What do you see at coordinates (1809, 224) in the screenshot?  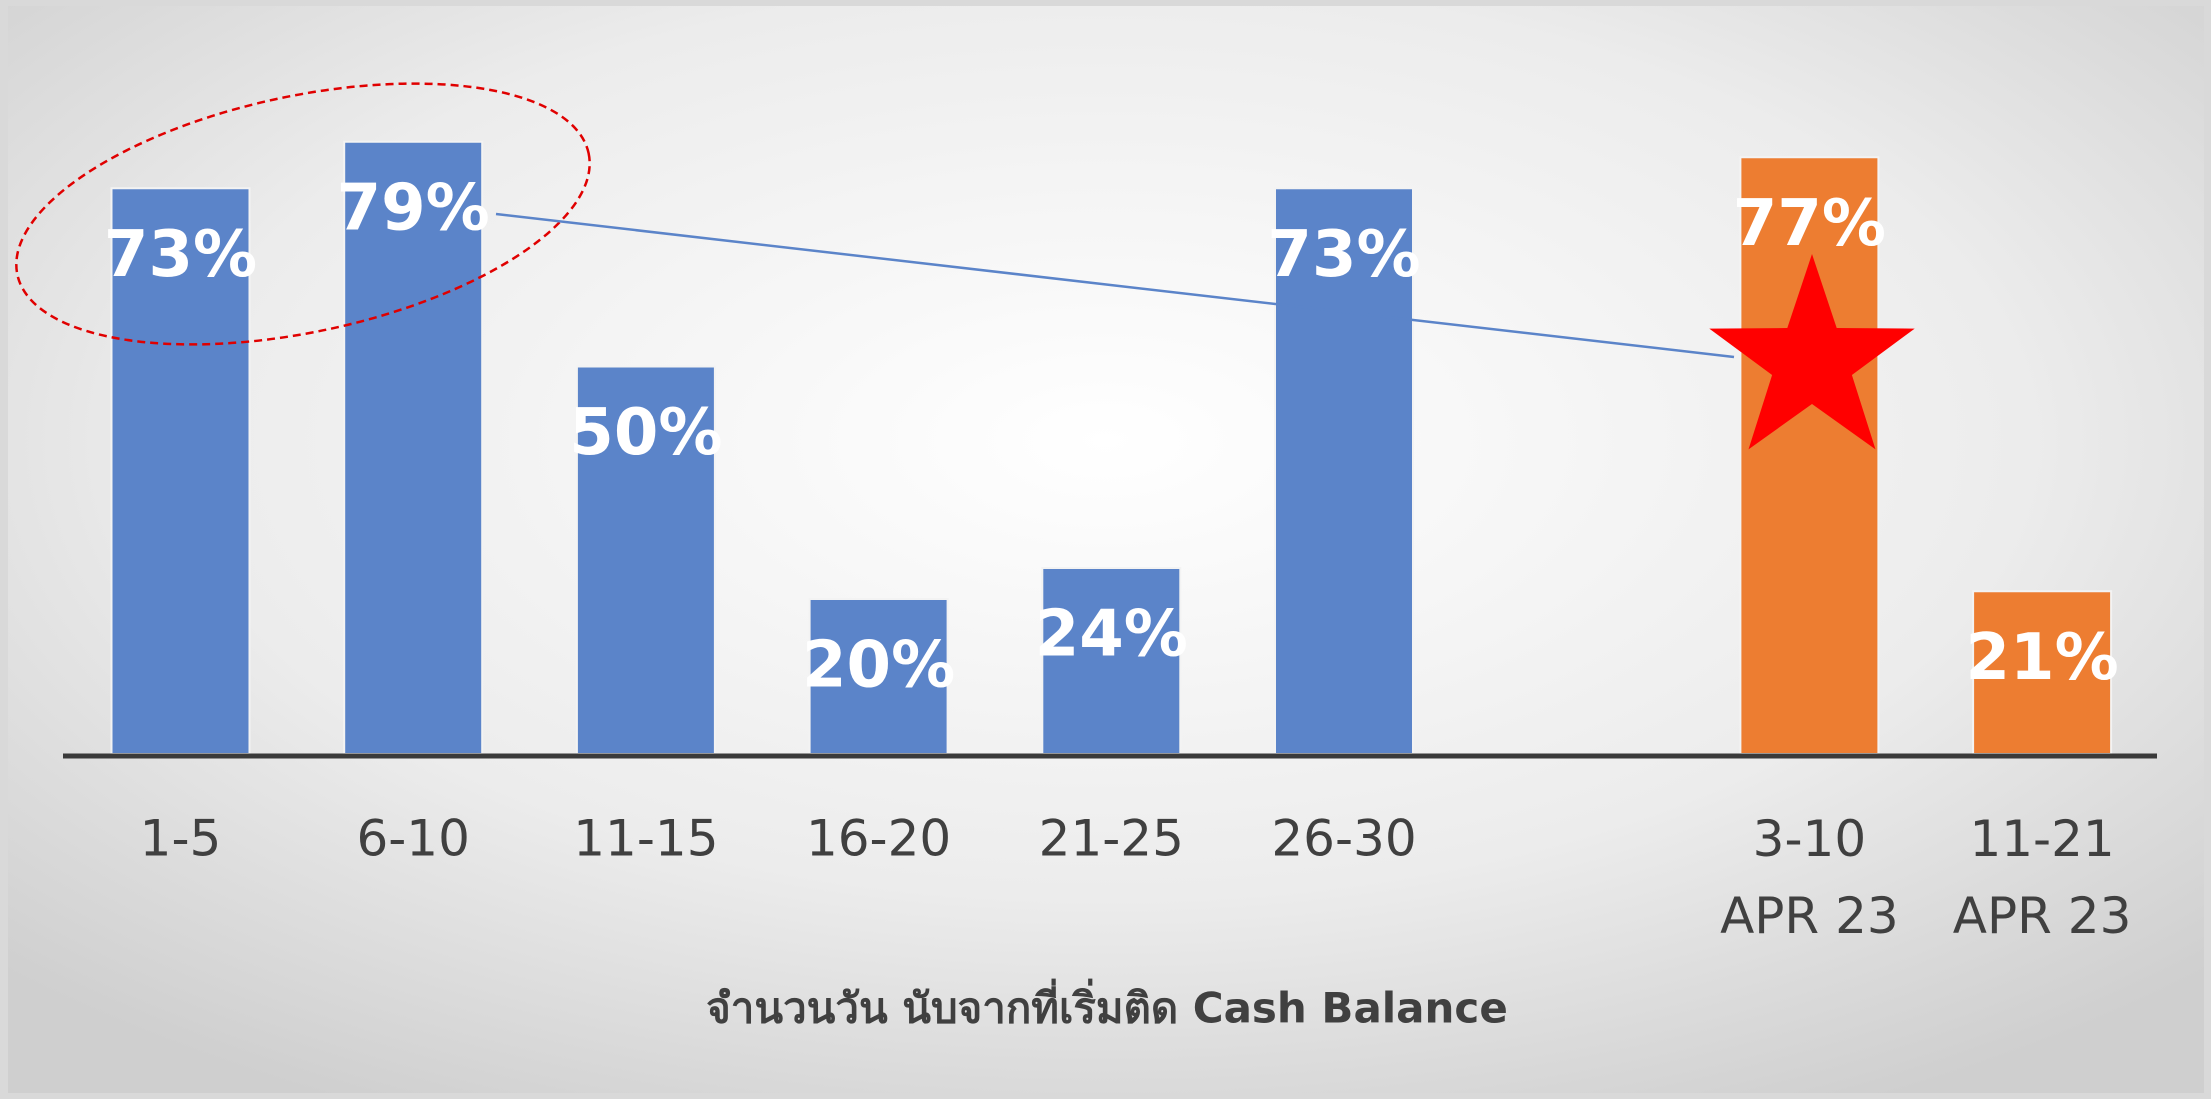 I see `data-label: 77%` at bounding box center [1809, 224].